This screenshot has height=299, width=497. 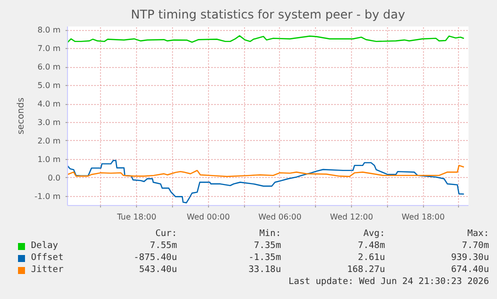 I want to click on text: Min:, so click(x=270, y=234).